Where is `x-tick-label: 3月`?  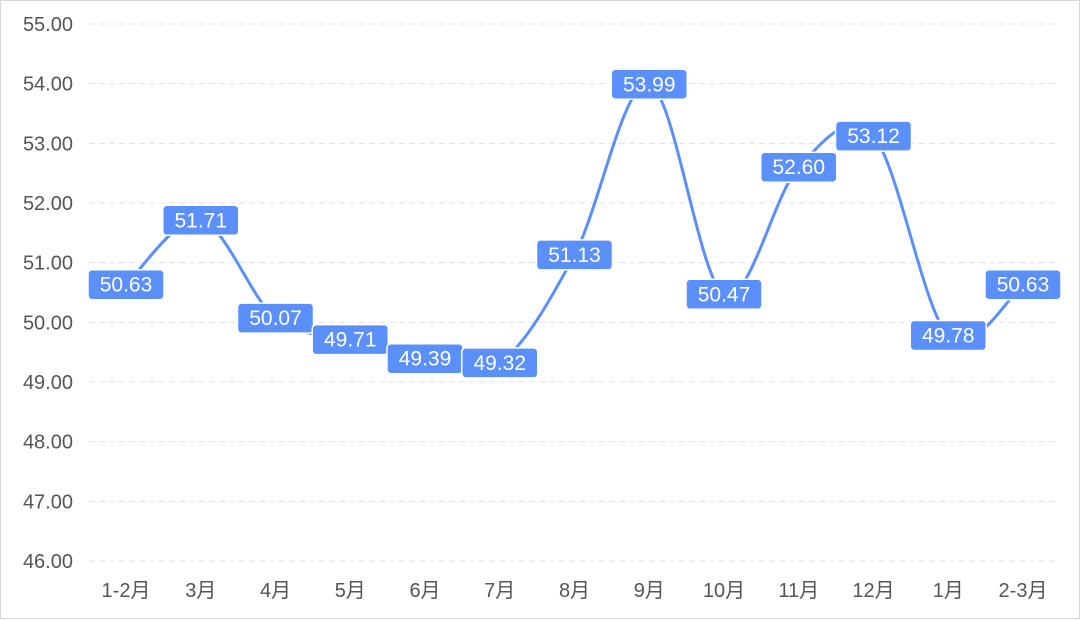 x-tick-label: 3月 is located at coordinates (200, 591).